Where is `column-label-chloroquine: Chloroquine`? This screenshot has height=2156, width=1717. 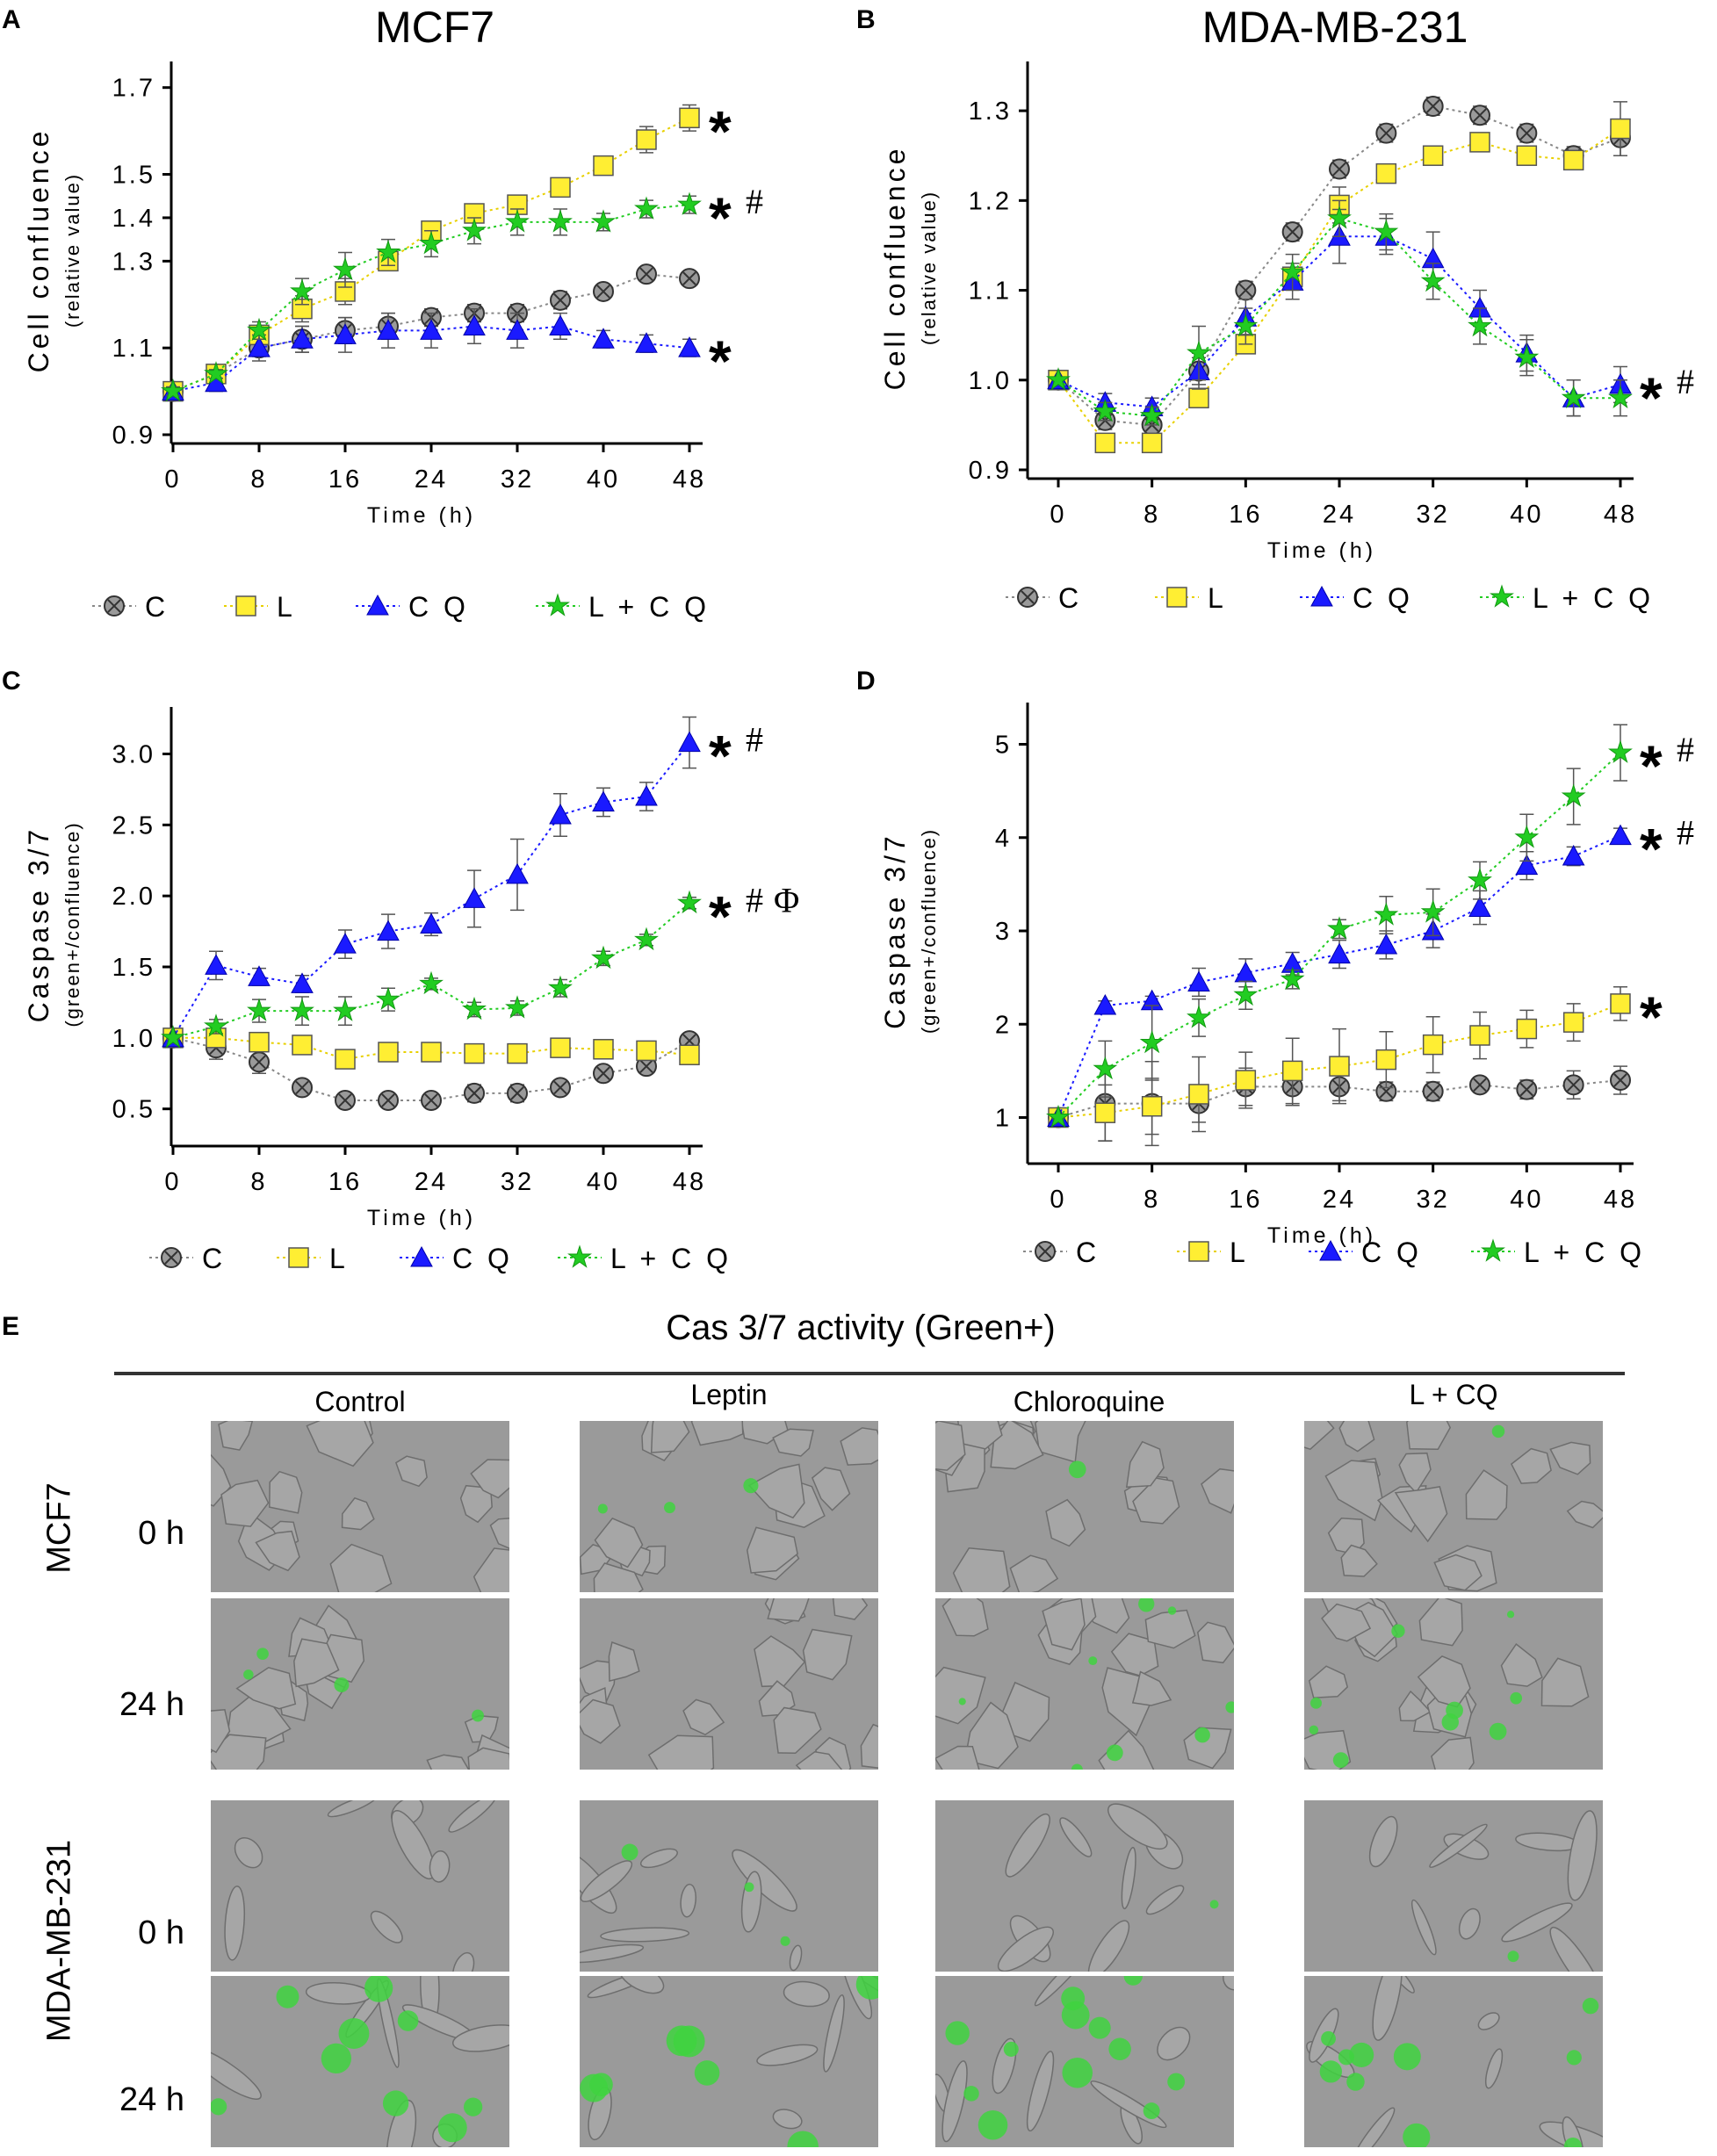 column-label-chloroquine: Chloroquine is located at coordinates (1089, 1401).